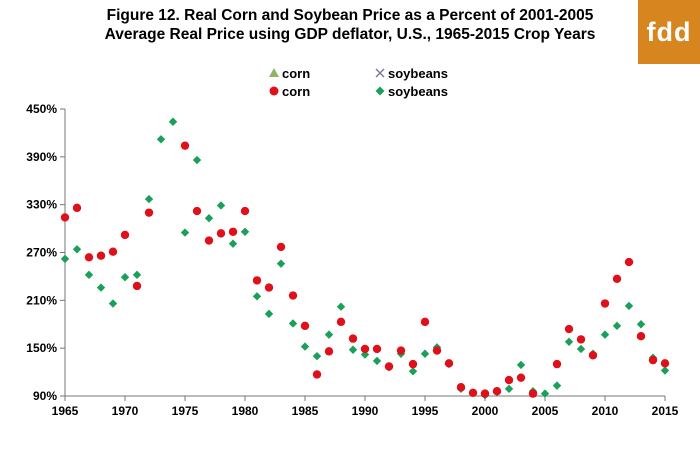 Image resolution: width=700 pixels, height=451 pixels. Describe the element at coordinates (41, 300) in the screenshot. I see `y-tick-label: 210%` at that location.